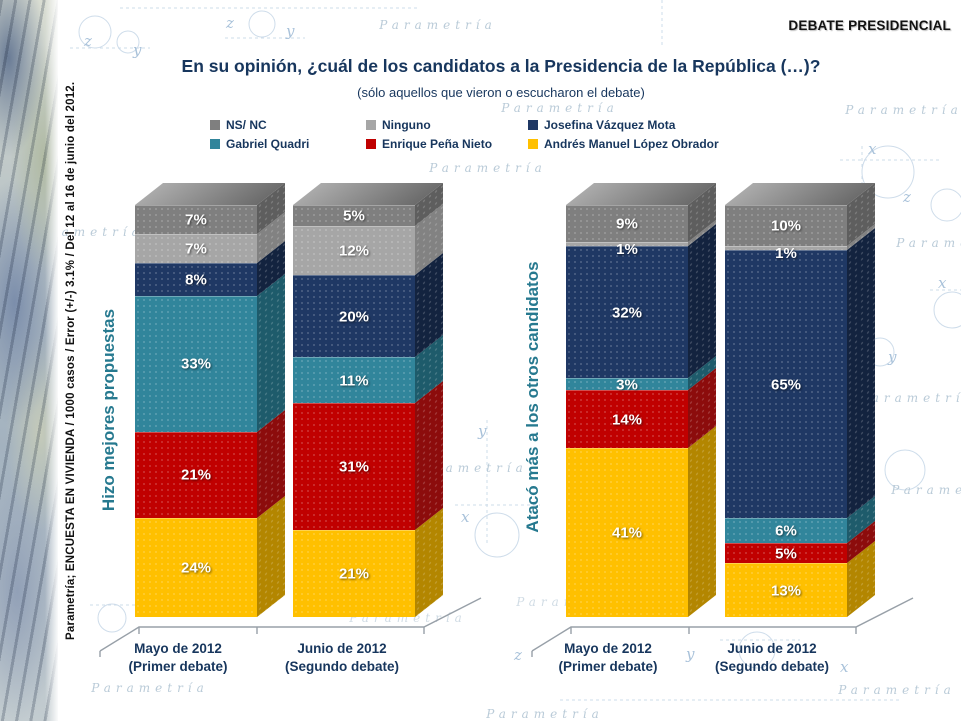 This screenshot has width=961, height=721. I want to click on segment-value-label: 32%, so click(627, 313).